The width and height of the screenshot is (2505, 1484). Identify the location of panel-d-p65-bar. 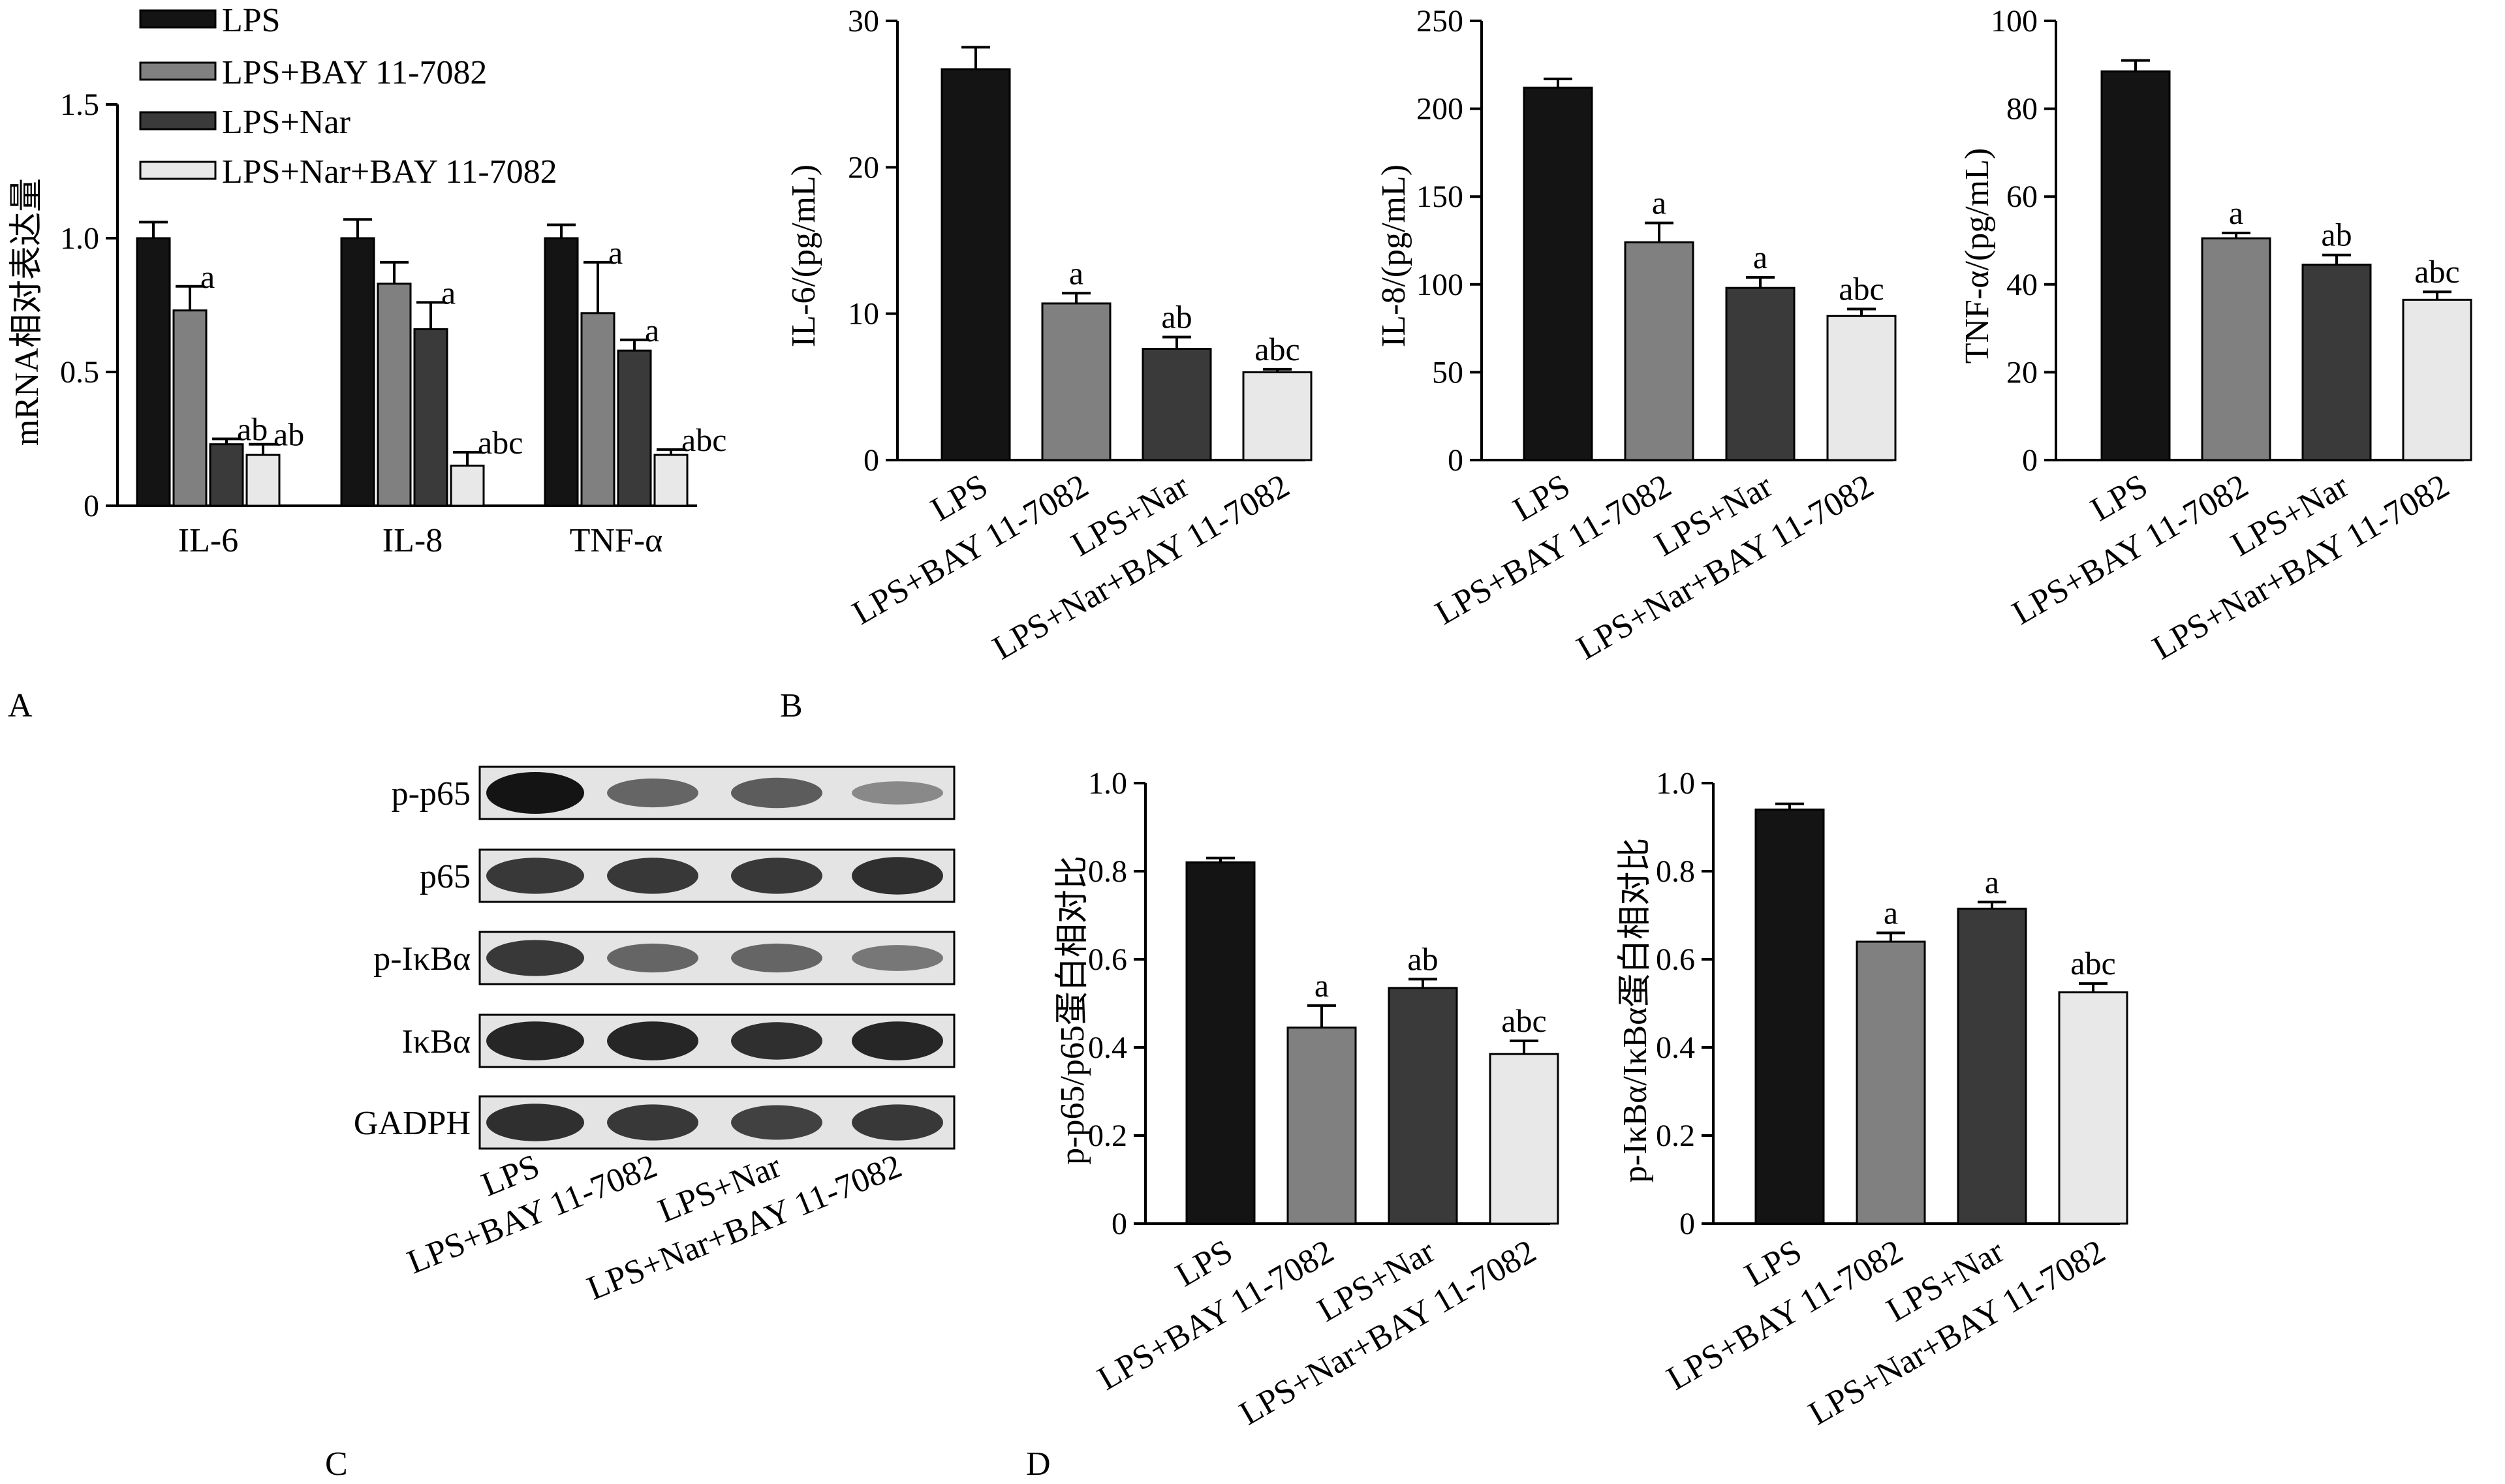
(1524, 1139).